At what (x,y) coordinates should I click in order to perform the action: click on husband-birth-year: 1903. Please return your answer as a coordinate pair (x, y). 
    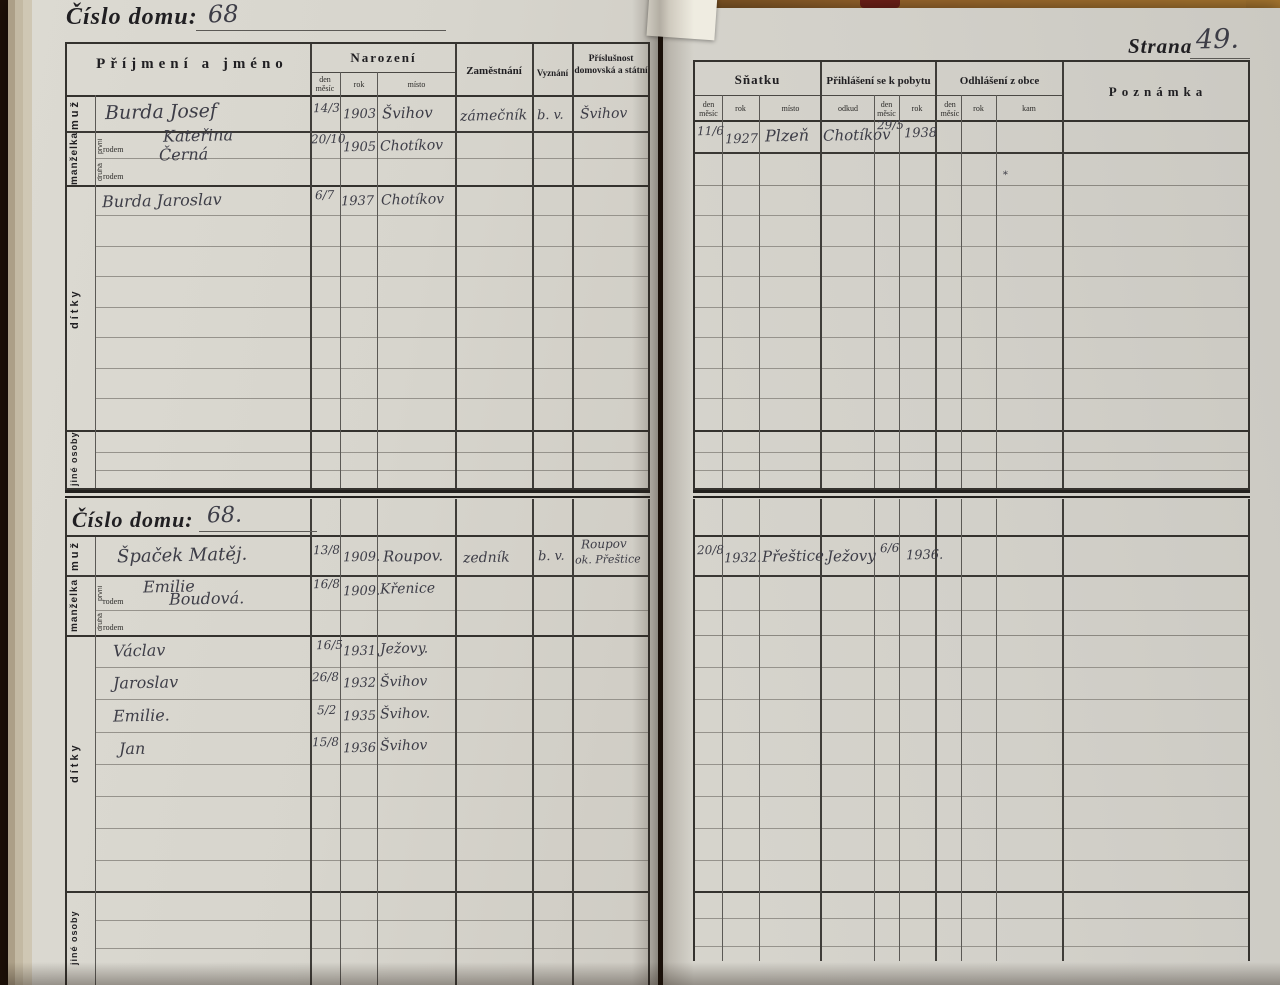
    Looking at the image, I should click on (359, 114).